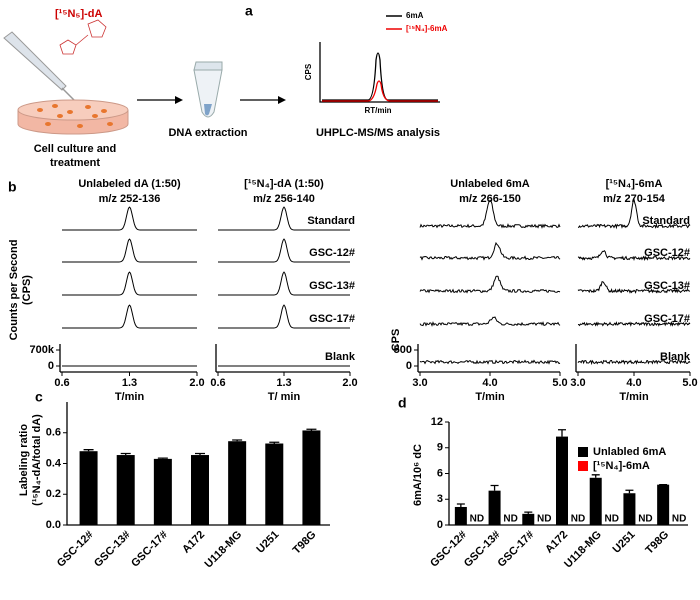 The image size is (700, 600). I want to click on x-tick-label: 5.0, so click(689, 383).